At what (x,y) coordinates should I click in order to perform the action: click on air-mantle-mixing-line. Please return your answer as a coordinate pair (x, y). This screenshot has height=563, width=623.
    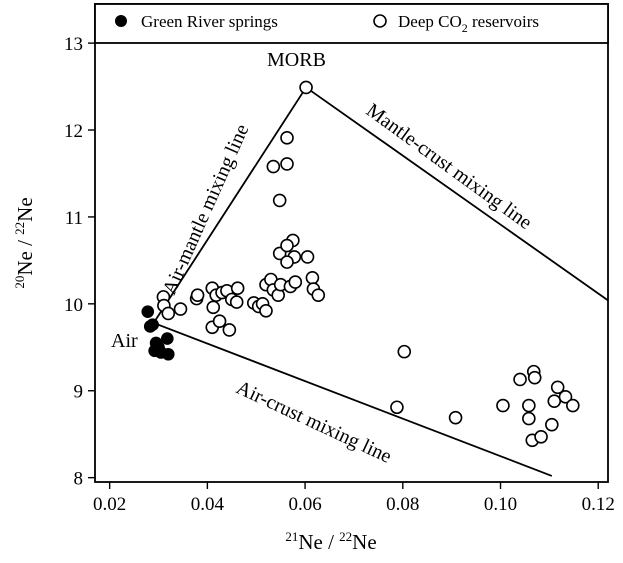
    Looking at the image, I should click on (229, 205).